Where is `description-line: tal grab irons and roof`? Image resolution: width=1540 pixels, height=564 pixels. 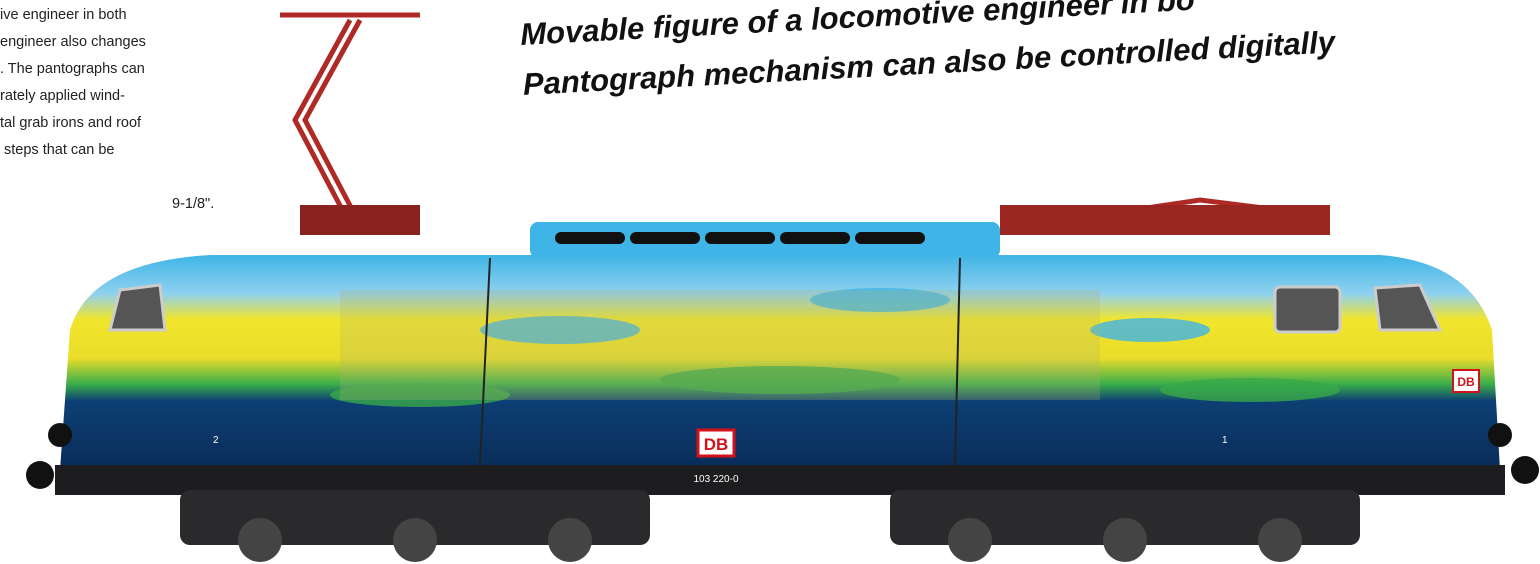
description-line: tal grab irons and roof is located at coordinates (71, 123).